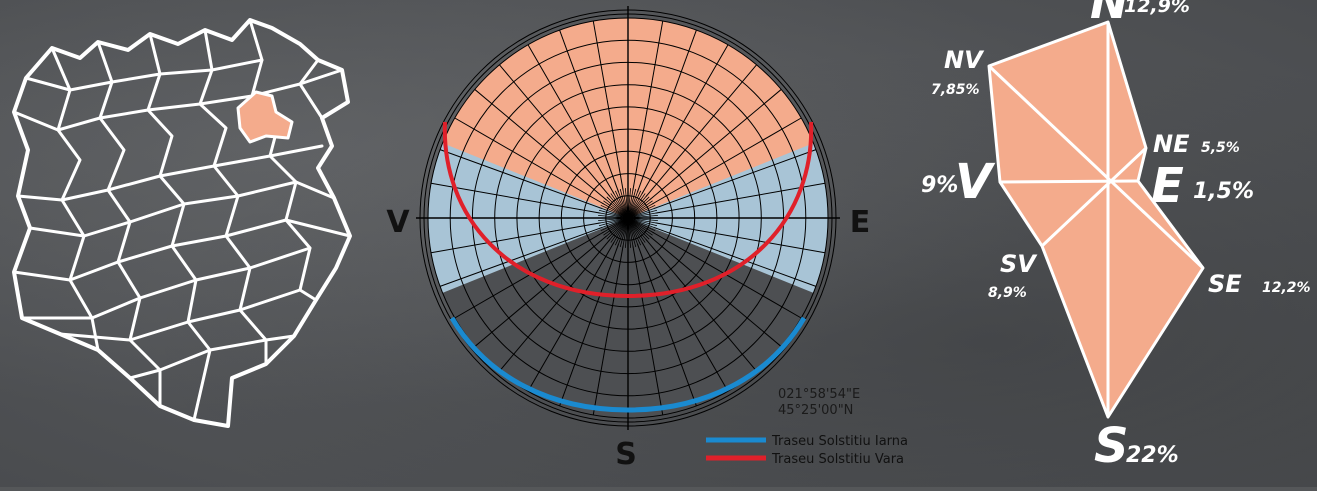 This screenshot has height=491, width=1317. I want to click on wind-rose-polygon, so click(1096, 219).